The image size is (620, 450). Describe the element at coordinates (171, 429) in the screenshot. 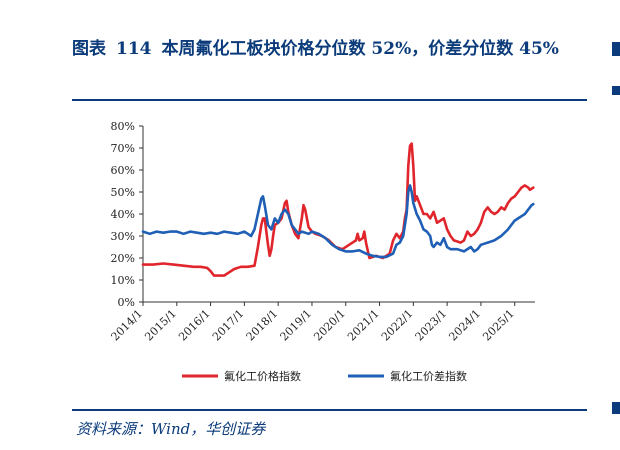

I see `source-note: 资料来源：Wind，华创证券` at that location.